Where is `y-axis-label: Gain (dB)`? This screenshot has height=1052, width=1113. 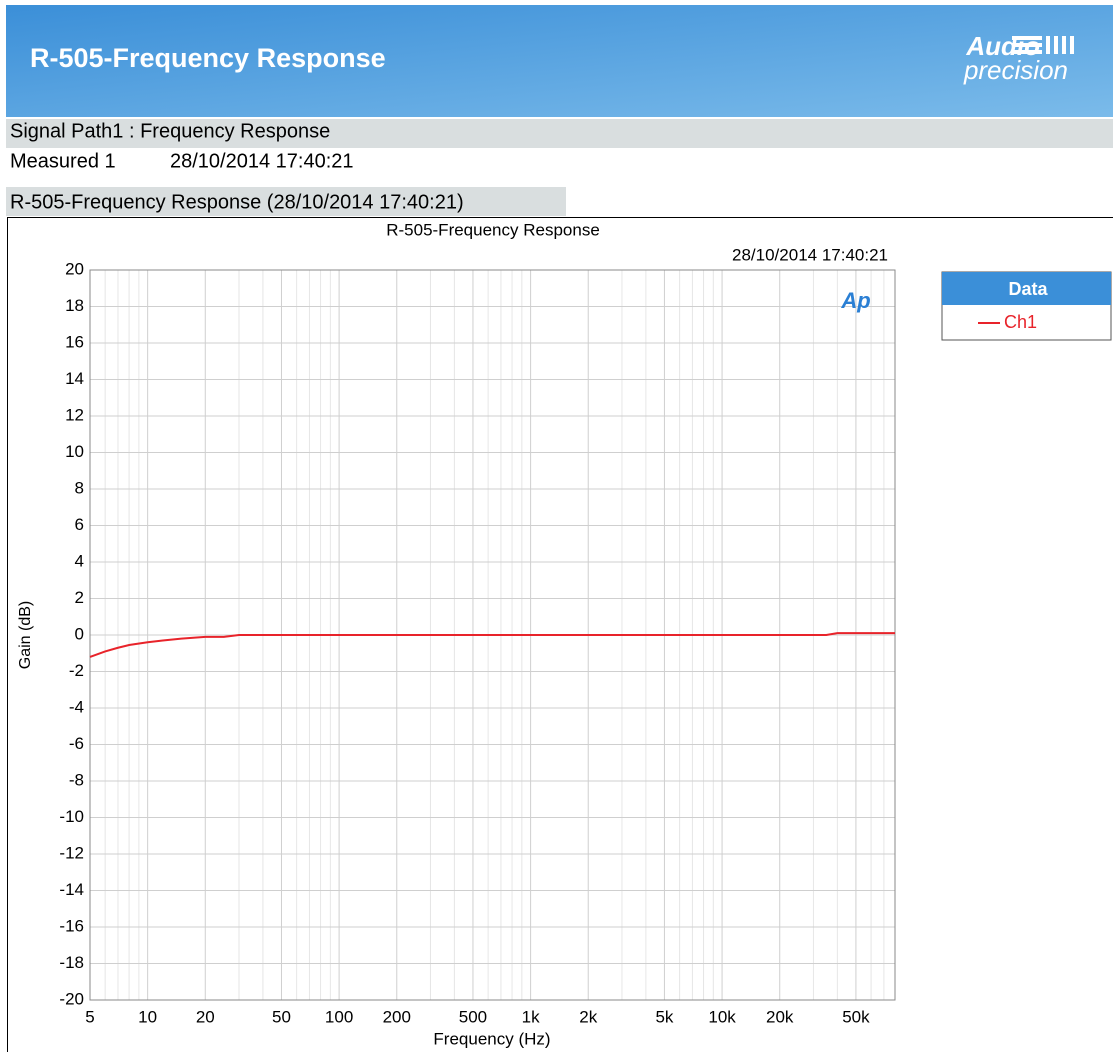
y-axis-label: Gain (dB) is located at coordinates (25, 635).